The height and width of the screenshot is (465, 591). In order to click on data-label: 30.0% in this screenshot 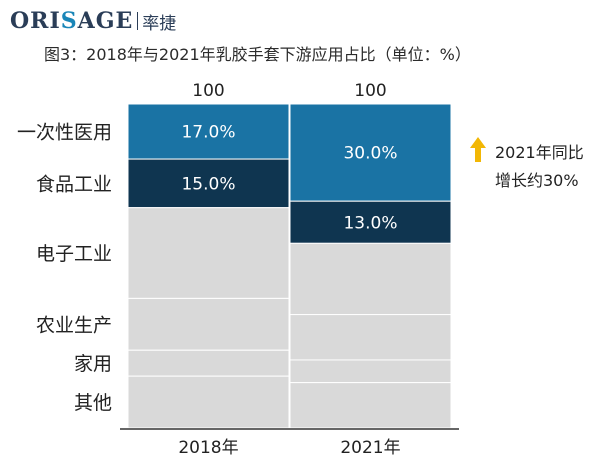, I will do `click(370, 154)`.